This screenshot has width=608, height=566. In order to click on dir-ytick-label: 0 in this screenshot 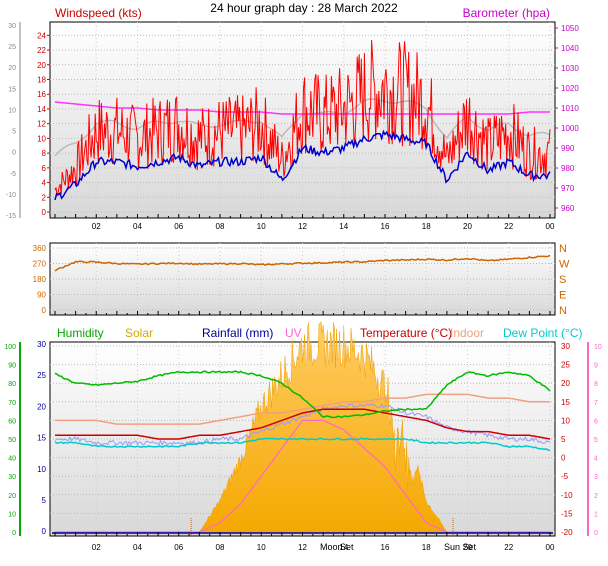, I will do `click(44, 310)`.